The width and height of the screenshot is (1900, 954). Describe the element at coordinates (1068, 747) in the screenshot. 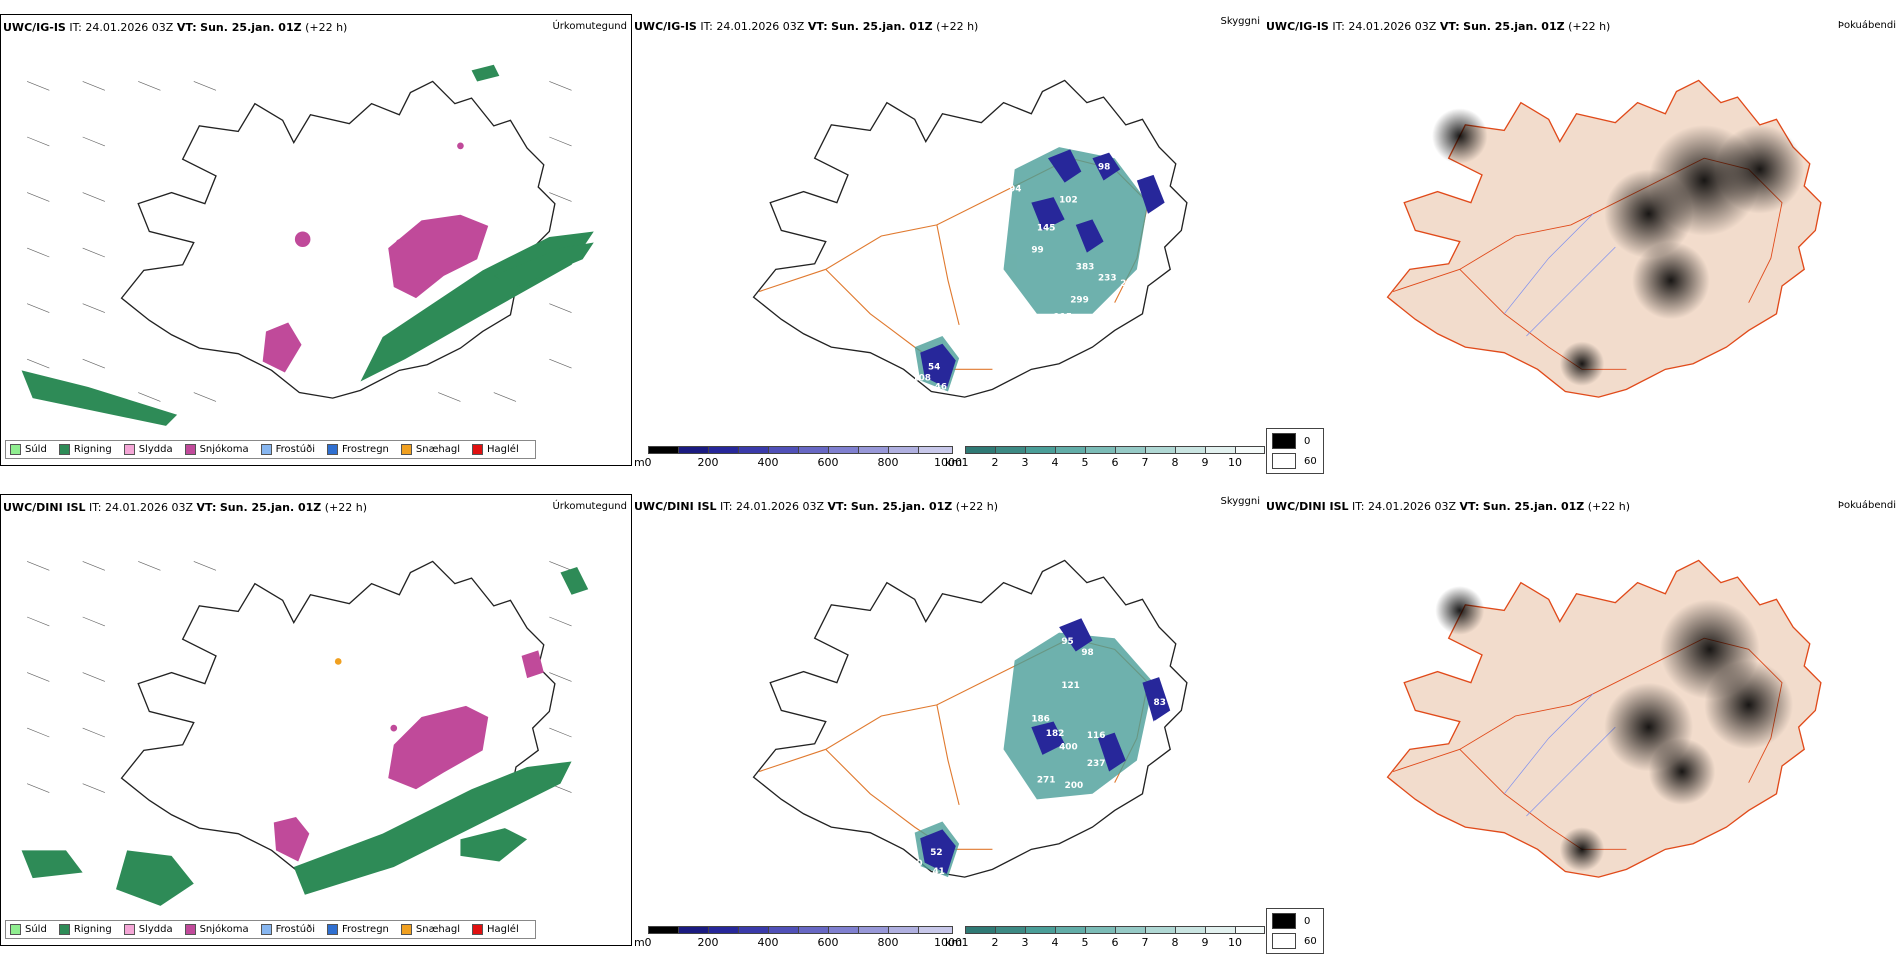

I see `svg-text: 400` at that location.